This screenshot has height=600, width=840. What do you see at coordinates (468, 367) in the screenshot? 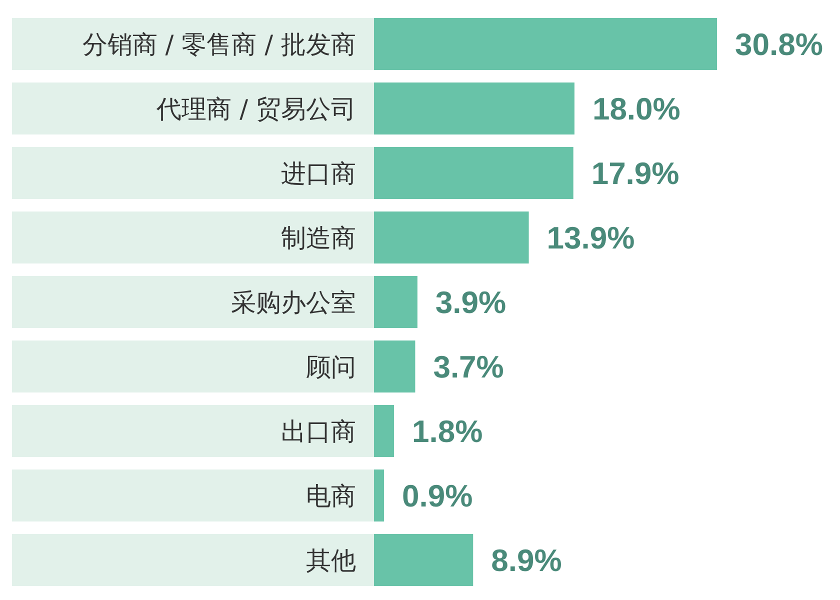
I see `data-label: 3.7%` at bounding box center [468, 367].